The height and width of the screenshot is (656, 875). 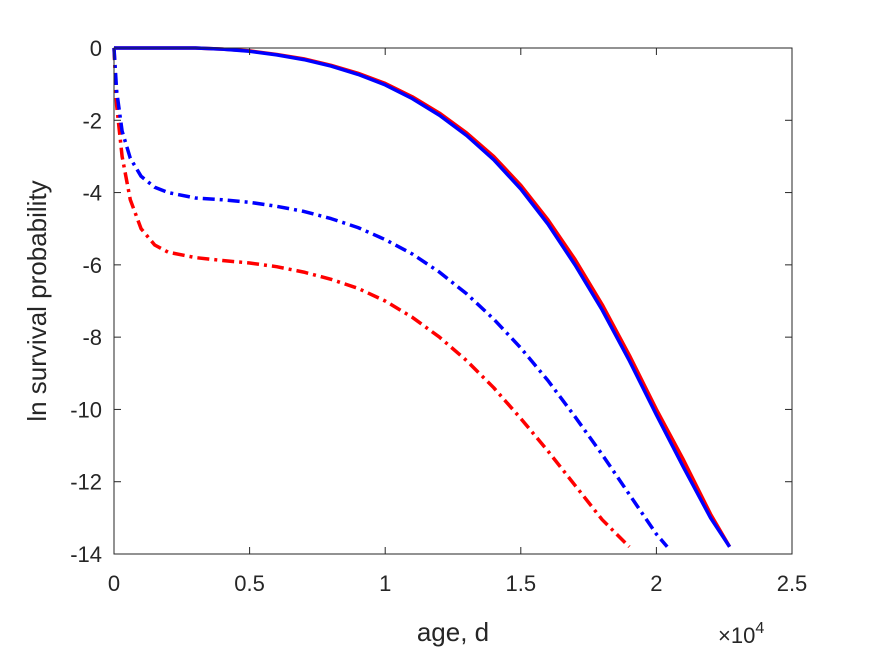 What do you see at coordinates (385, 583) in the screenshot?
I see `x-tick-label: 1` at bounding box center [385, 583].